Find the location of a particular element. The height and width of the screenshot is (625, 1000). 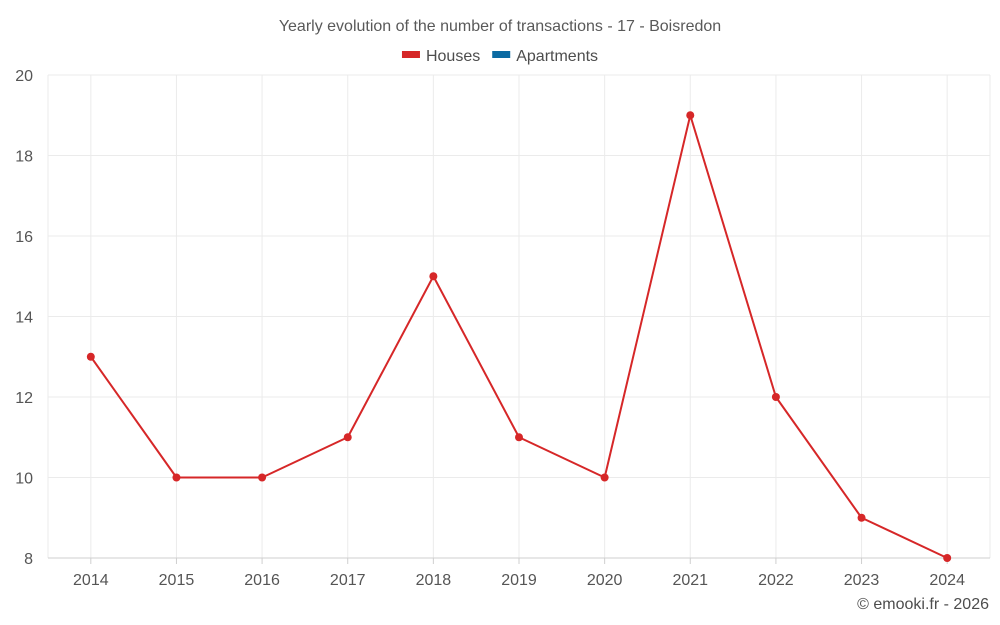

x-tick-label: 2024 is located at coordinates (947, 580).